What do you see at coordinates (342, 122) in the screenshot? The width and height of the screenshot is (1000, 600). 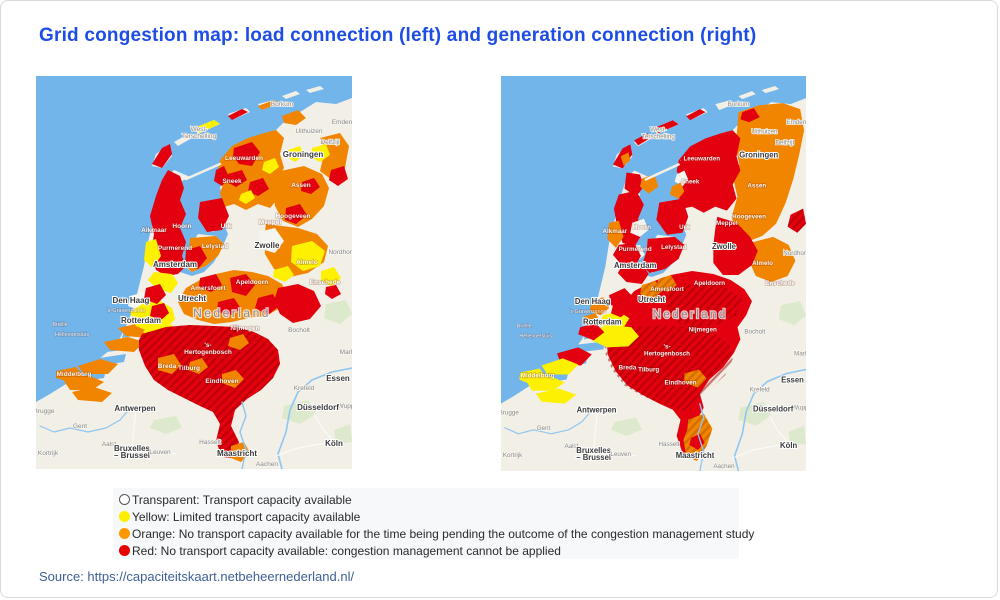 I see `map-label-emden: Emden` at bounding box center [342, 122].